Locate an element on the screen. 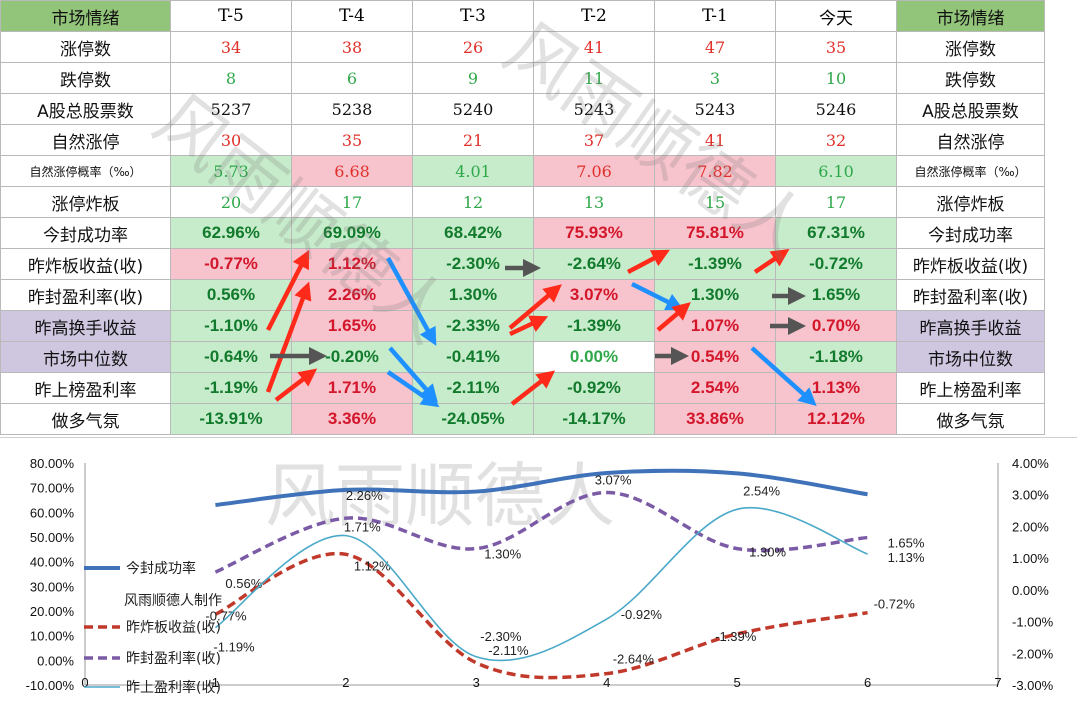 This screenshot has height=720, width=1077. data-label: 2.26% is located at coordinates (364, 495).